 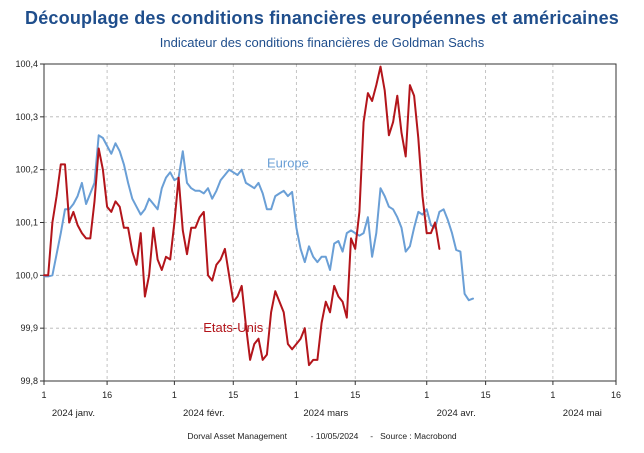 What do you see at coordinates (29, 328) in the screenshot?
I see `y-tick-label: 99,9` at bounding box center [29, 328].